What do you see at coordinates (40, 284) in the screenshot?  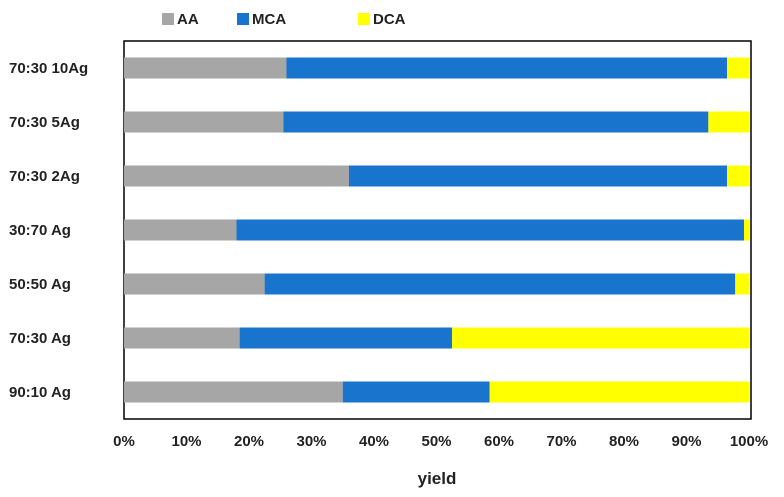 I see `category-label: 50:50 Ag` at bounding box center [40, 284].